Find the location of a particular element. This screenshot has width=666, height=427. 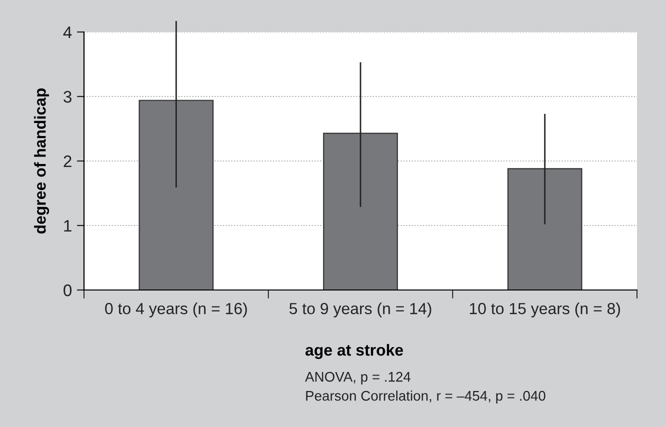

text: Pearson Correlation, r = –454, p = .040 is located at coordinates (426, 397).